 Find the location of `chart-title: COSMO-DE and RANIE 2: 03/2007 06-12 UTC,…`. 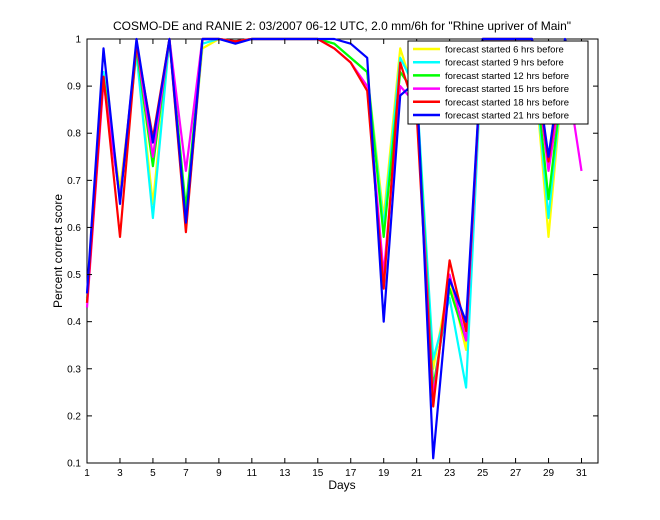

chart-title: COSMO-DE and RANIE 2: 03/2007 06-12 UTC,… is located at coordinates (342, 26).